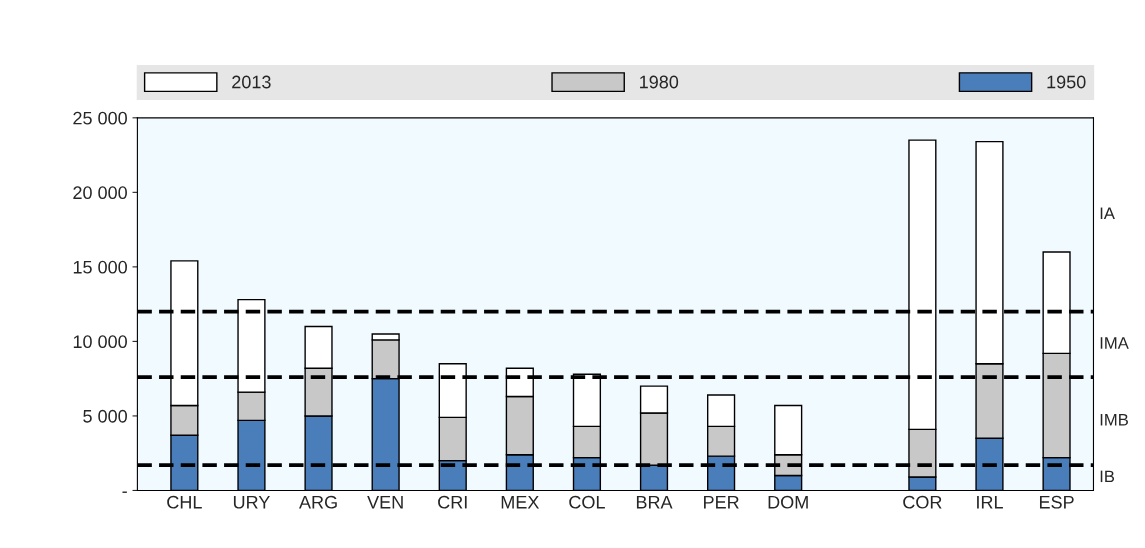  I want to click on x-tick-label: VEN, so click(385, 502).